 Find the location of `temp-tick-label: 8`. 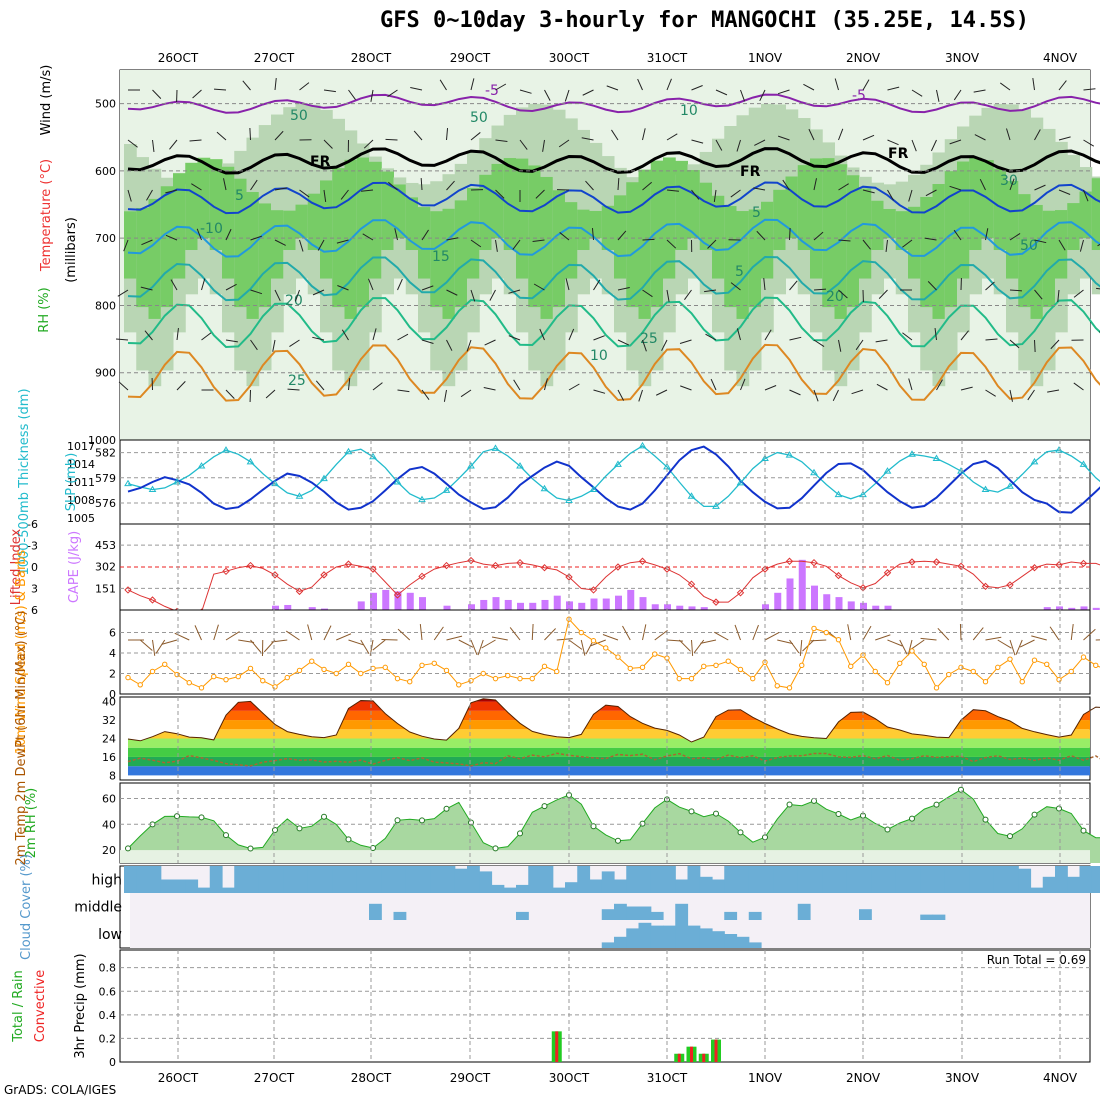

temp-tick-label: 8 is located at coordinates (112, 775).